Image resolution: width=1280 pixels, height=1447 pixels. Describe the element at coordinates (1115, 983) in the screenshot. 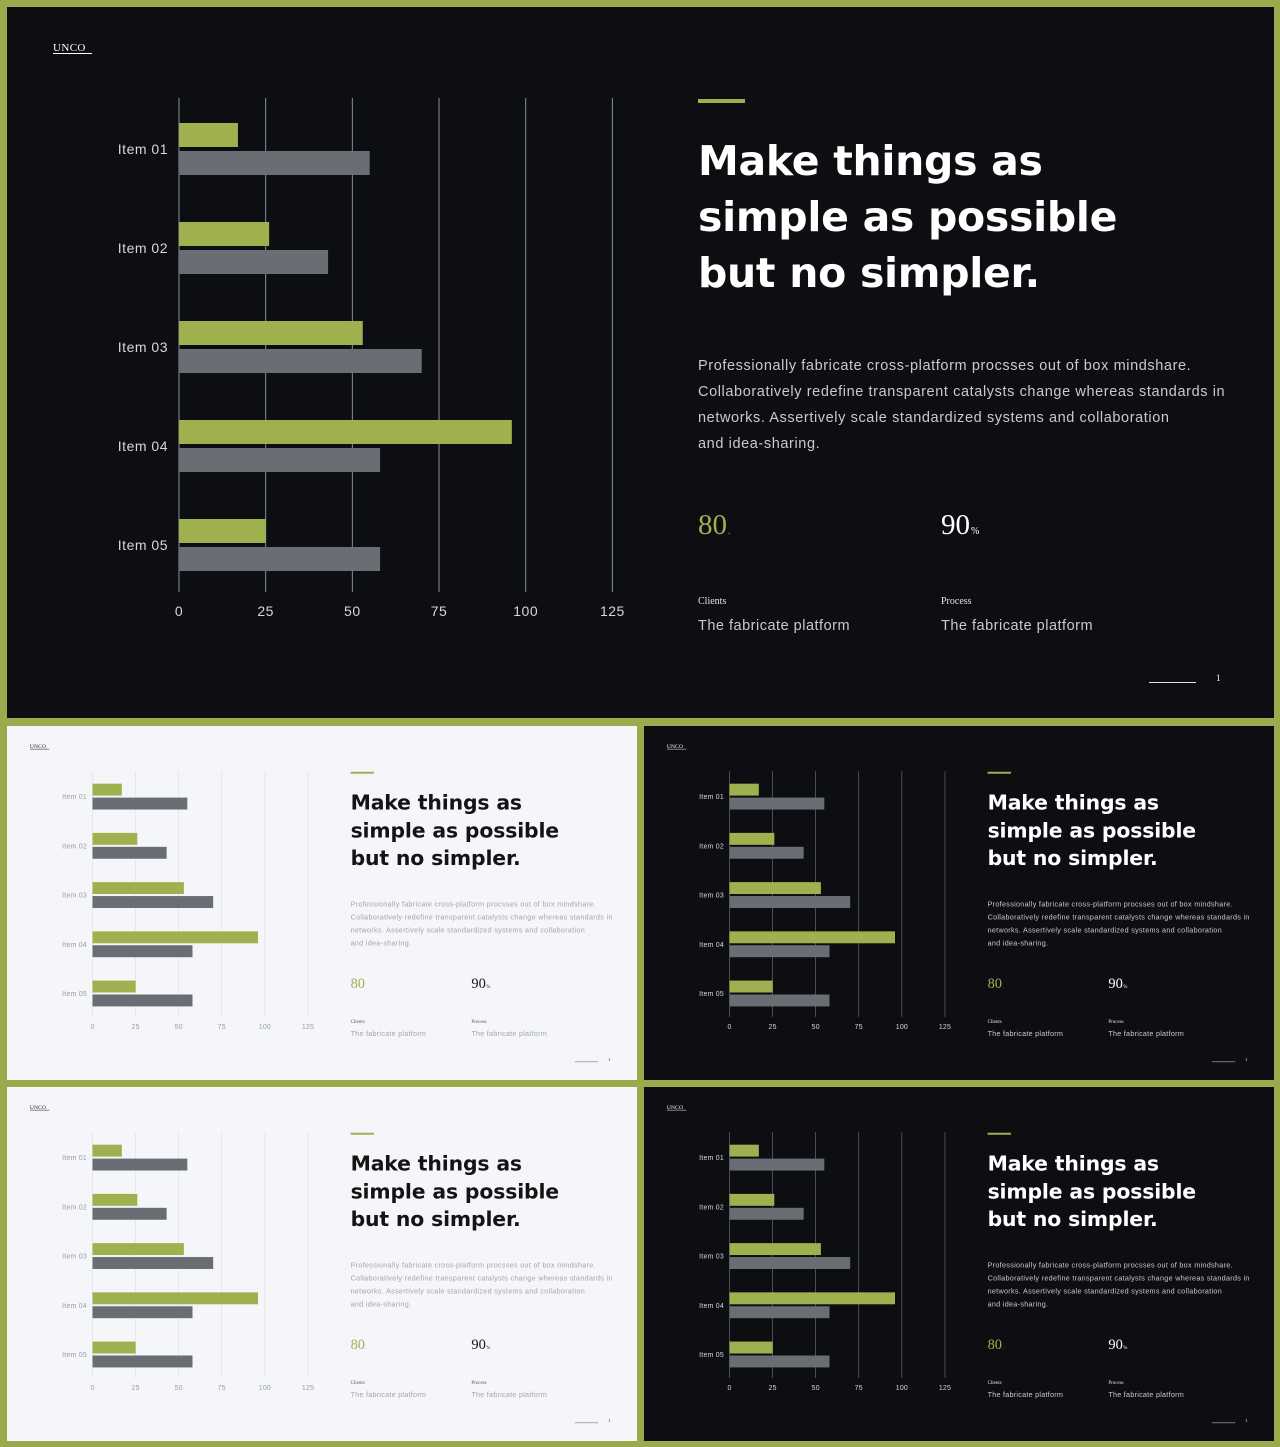

I see `stat-number: 90` at that location.